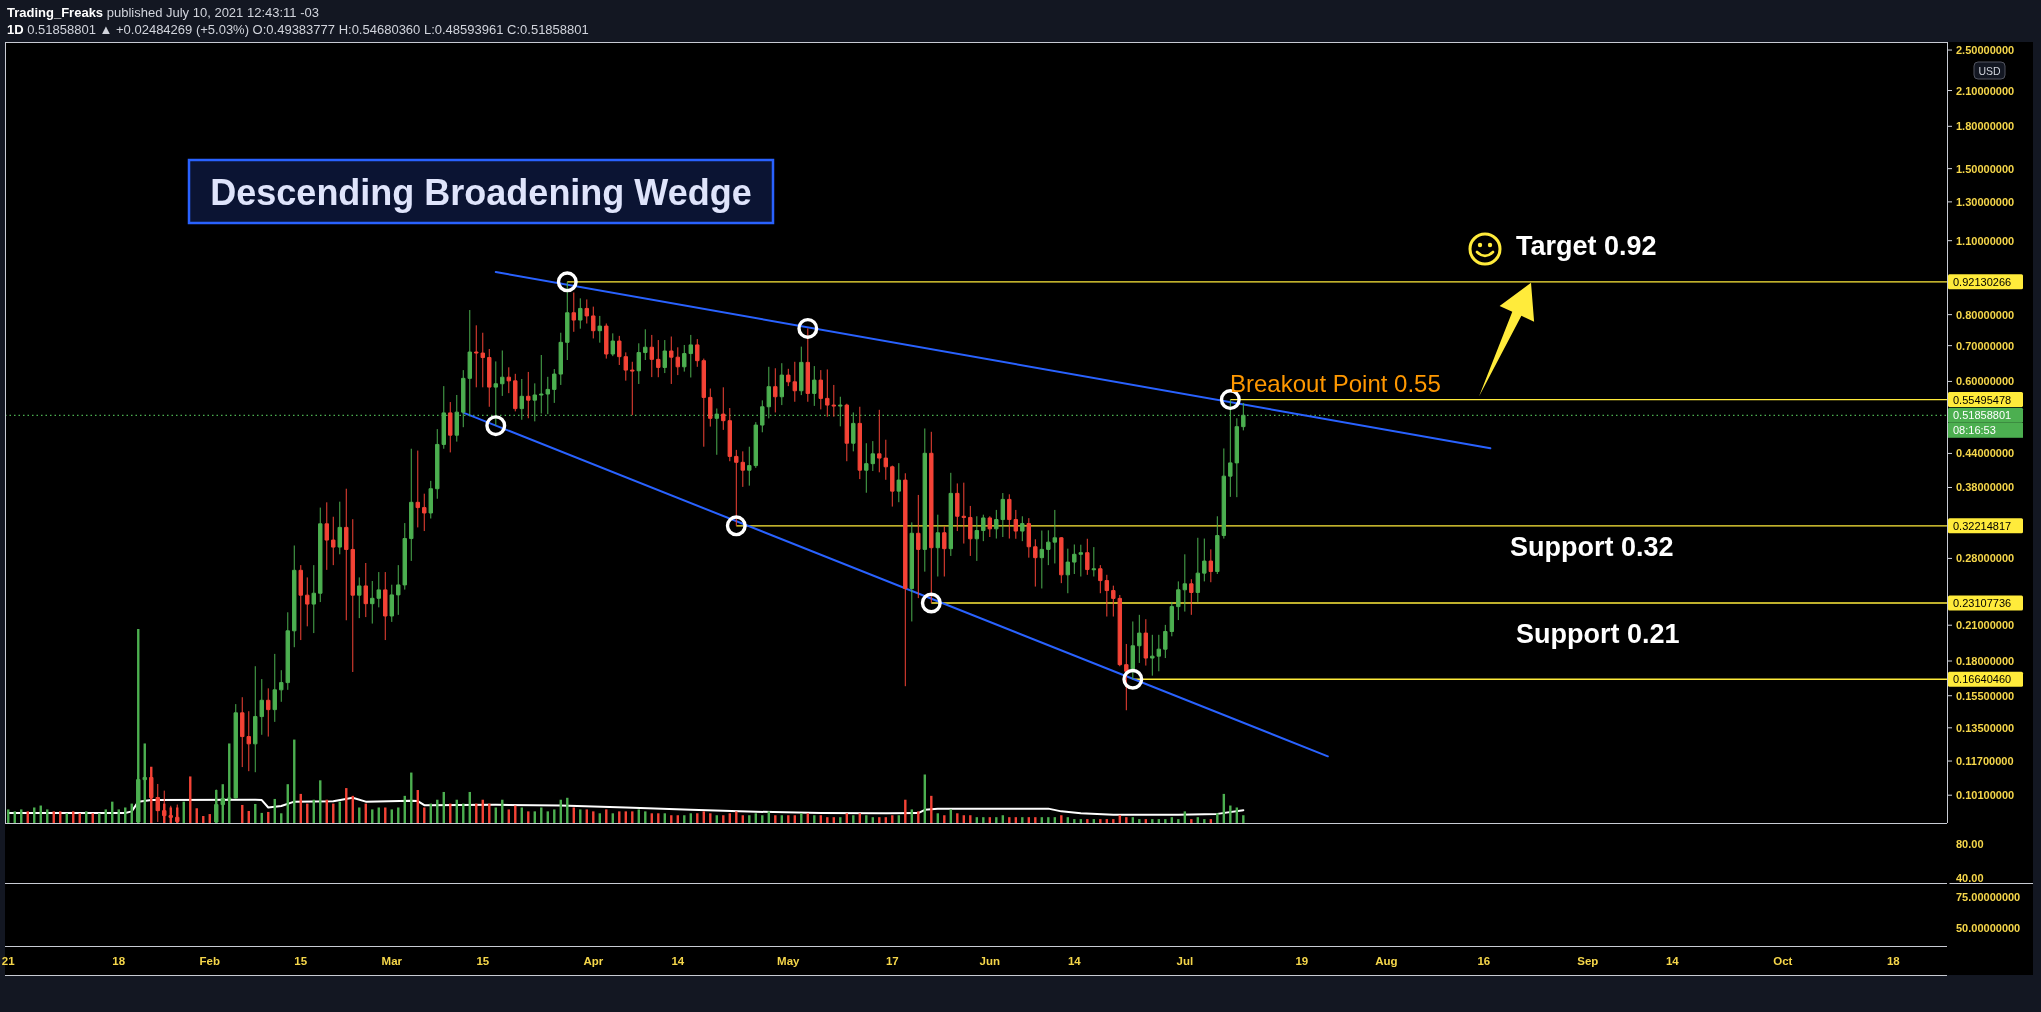  What do you see at coordinates (1598, 634) in the screenshot?
I see `annotation: Support 0.21` at bounding box center [1598, 634].